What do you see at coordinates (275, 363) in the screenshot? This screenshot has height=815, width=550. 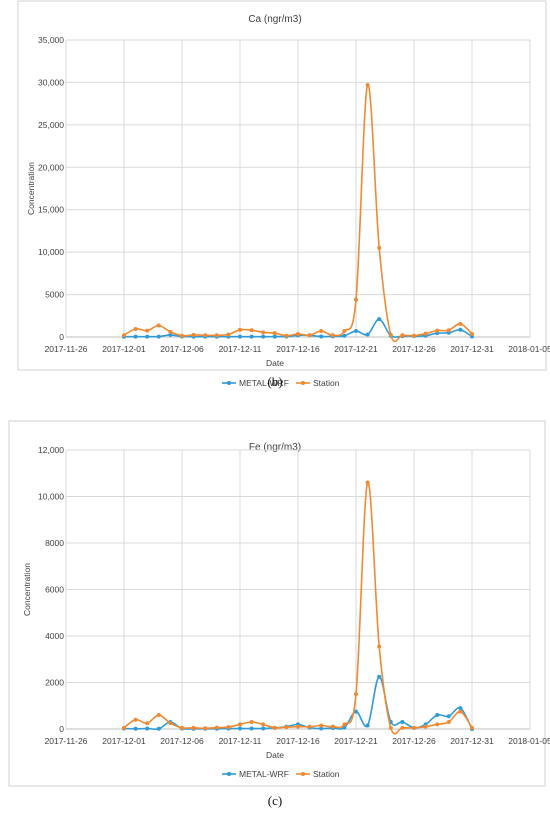 I see `ca-x-axis-label: Date` at bounding box center [275, 363].